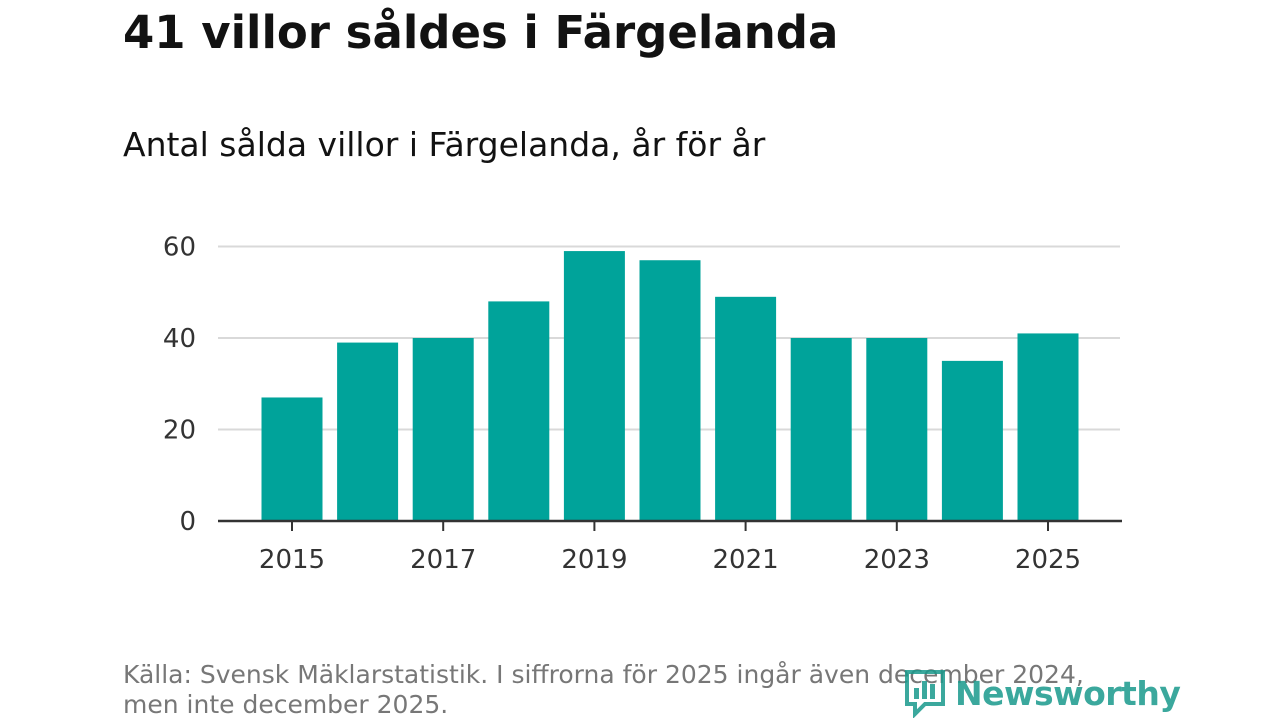 The width and height of the screenshot is (1280, 720). What do you see at coordinates (1068, 693) in the screenshot?
I see `newsworthy-logo-text: Newsworthy` at bounding box center [1068, 693].